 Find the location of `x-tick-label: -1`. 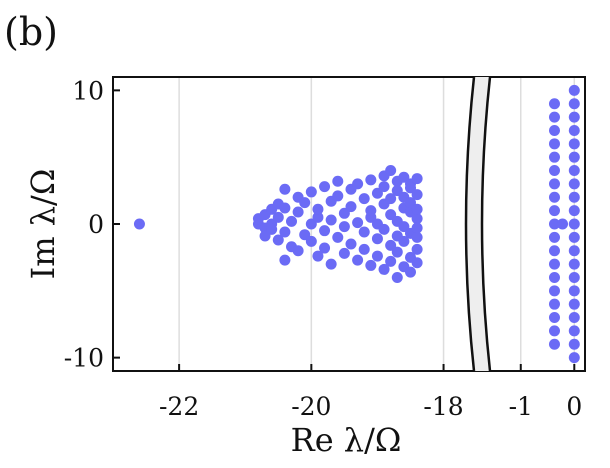

x-tick-label: -1 is located at coordinates (521, 406).